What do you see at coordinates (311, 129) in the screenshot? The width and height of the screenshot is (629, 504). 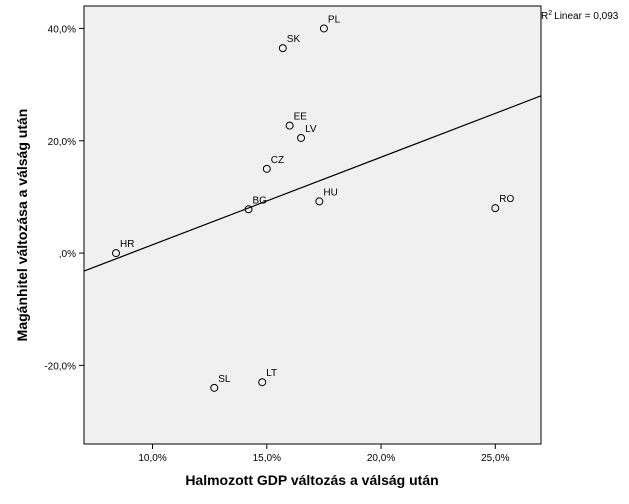 I see `point-label: LV` at bounding box center [311, 129].